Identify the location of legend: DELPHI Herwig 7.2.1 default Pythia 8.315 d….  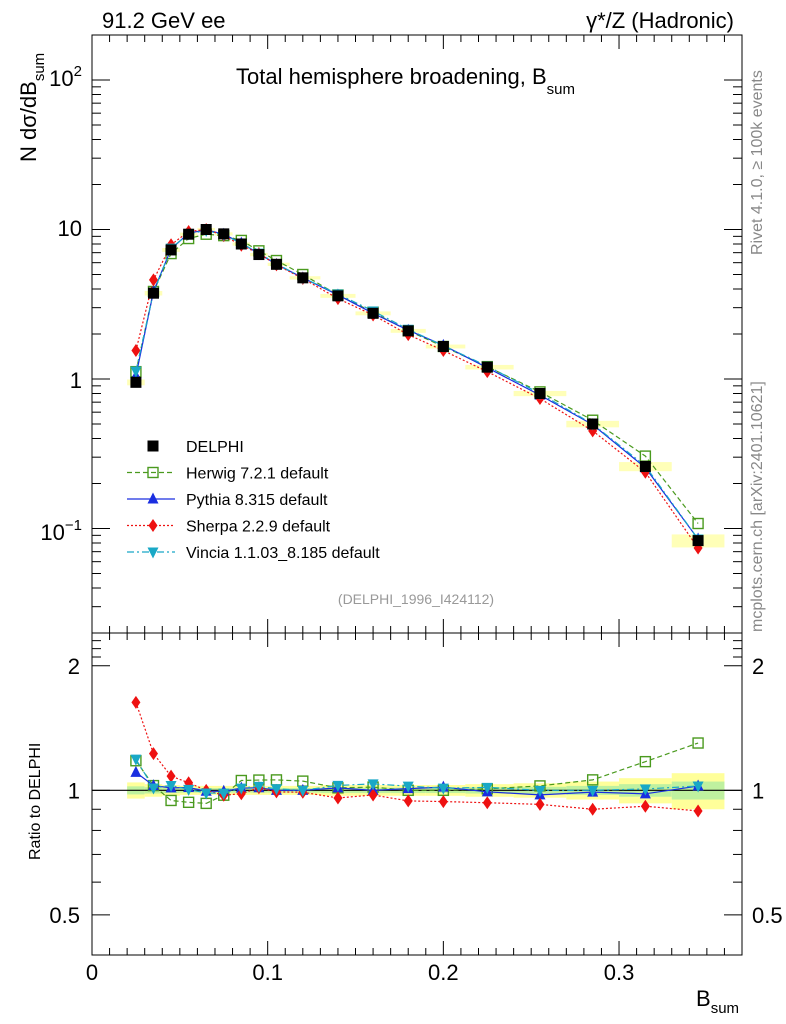
(253, 500).